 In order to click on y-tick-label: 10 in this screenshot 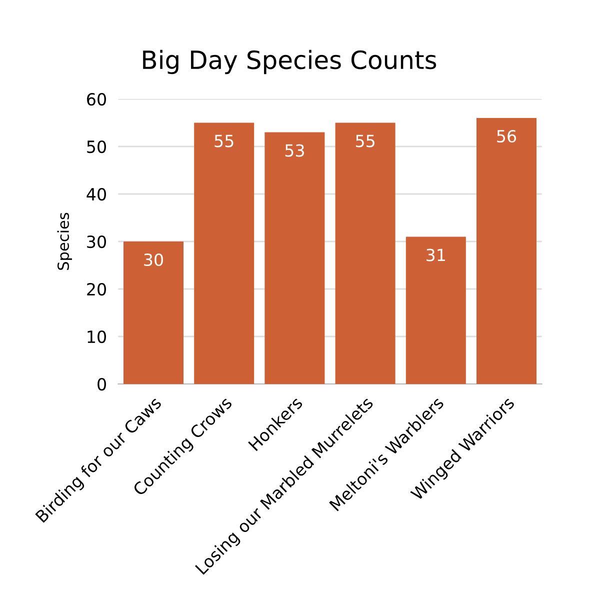, I will do `click(97, 337)`.